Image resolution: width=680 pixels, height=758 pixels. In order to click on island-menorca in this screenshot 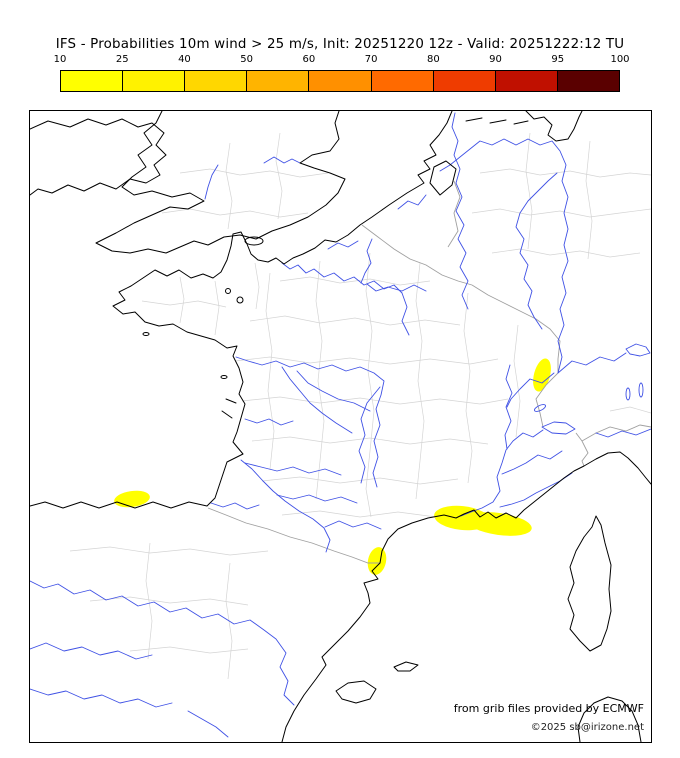, I will do `click(406, 666)`.